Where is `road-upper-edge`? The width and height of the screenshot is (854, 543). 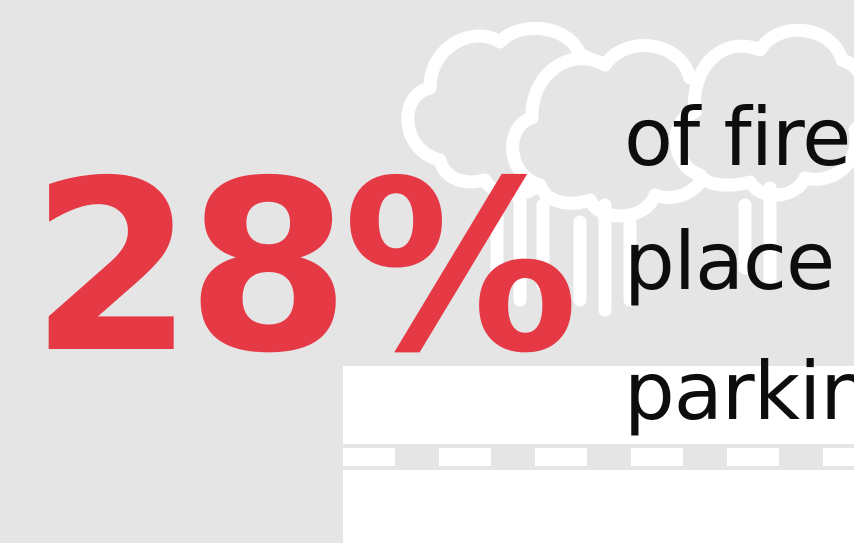 road-upper-edge is located at coordinates (598, 405).